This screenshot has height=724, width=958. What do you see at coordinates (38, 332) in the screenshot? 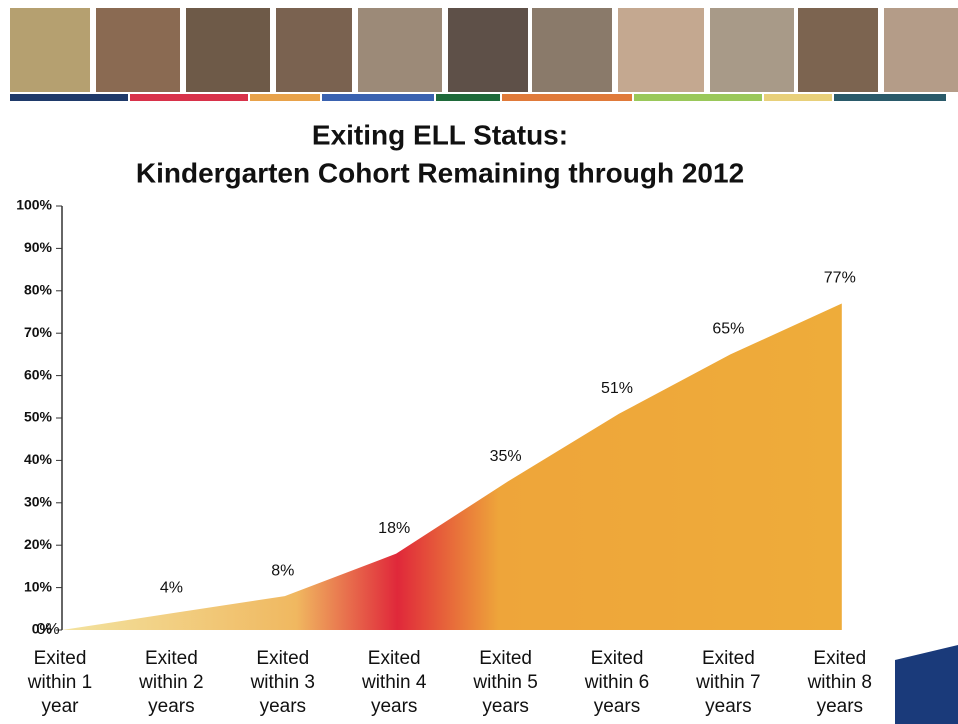
I see `y-tick-label: 70%` at bounding box center [38, 332].